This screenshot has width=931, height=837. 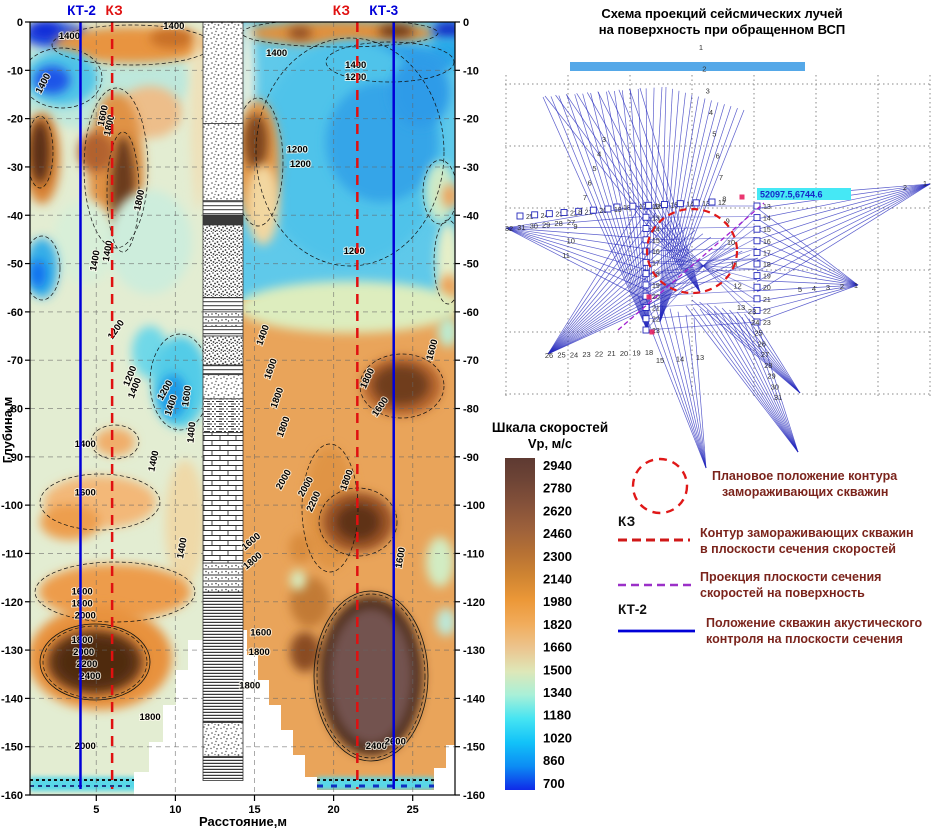 What do you see at coordinates (223, 657) in the screenshot?
I see `litho-segment-hlines-dense` at bounding box center [223, 657].